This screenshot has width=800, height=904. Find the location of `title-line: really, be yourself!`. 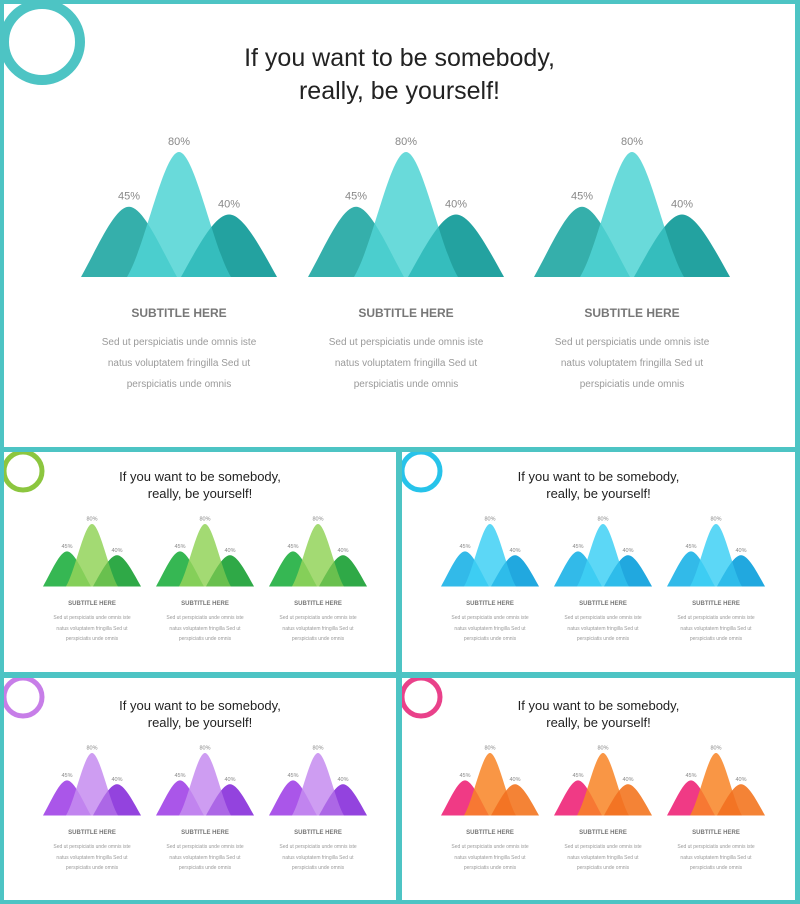

title-line: really, be yourself! is located at coordinates (598, 722).